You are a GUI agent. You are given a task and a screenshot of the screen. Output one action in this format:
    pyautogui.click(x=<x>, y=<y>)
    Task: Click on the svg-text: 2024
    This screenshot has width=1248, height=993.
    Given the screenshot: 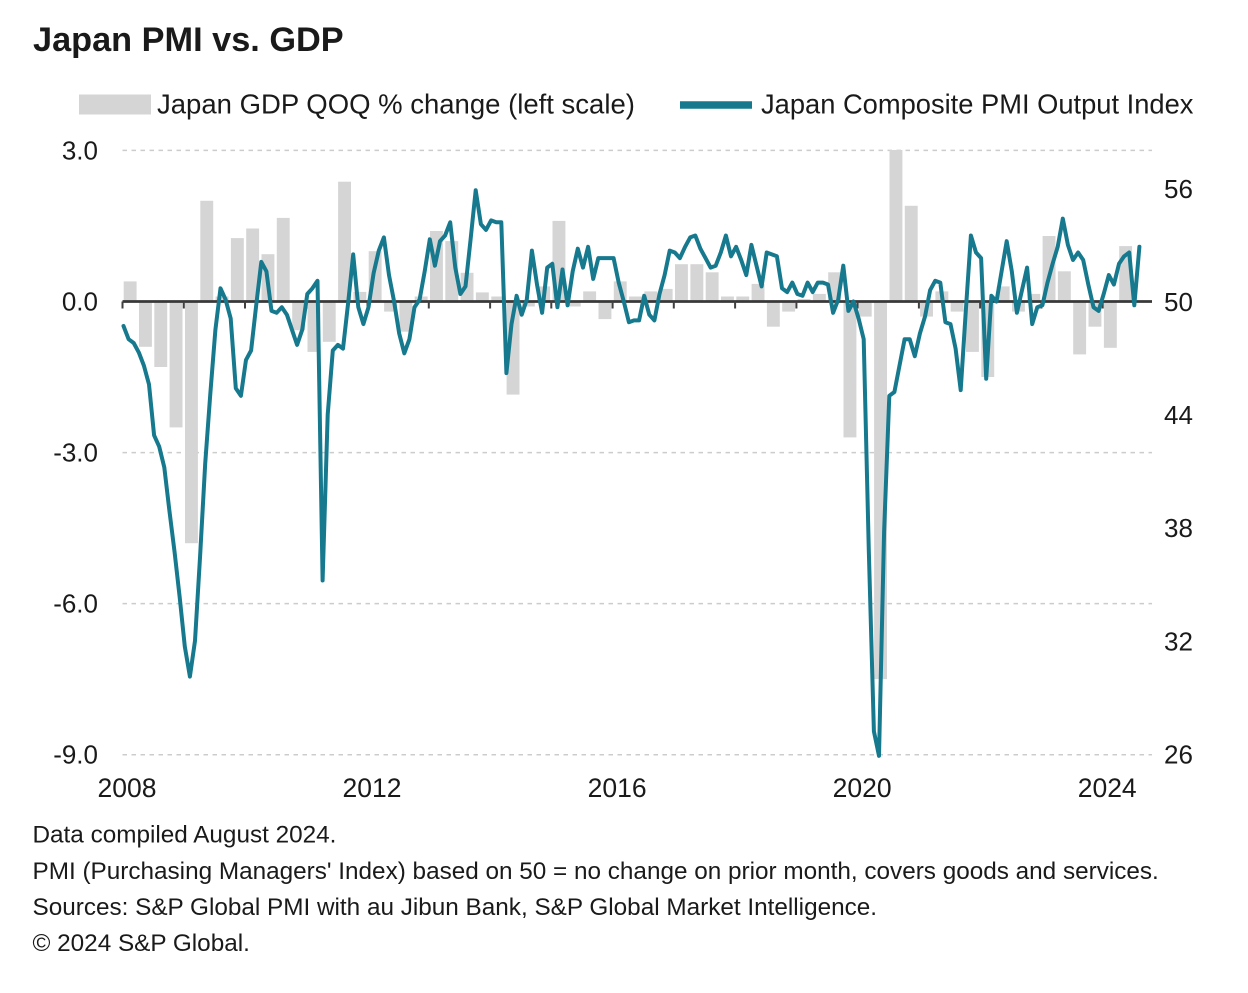 What is the action you would take?
    pyautogui.click(x=1107, y=788)
    